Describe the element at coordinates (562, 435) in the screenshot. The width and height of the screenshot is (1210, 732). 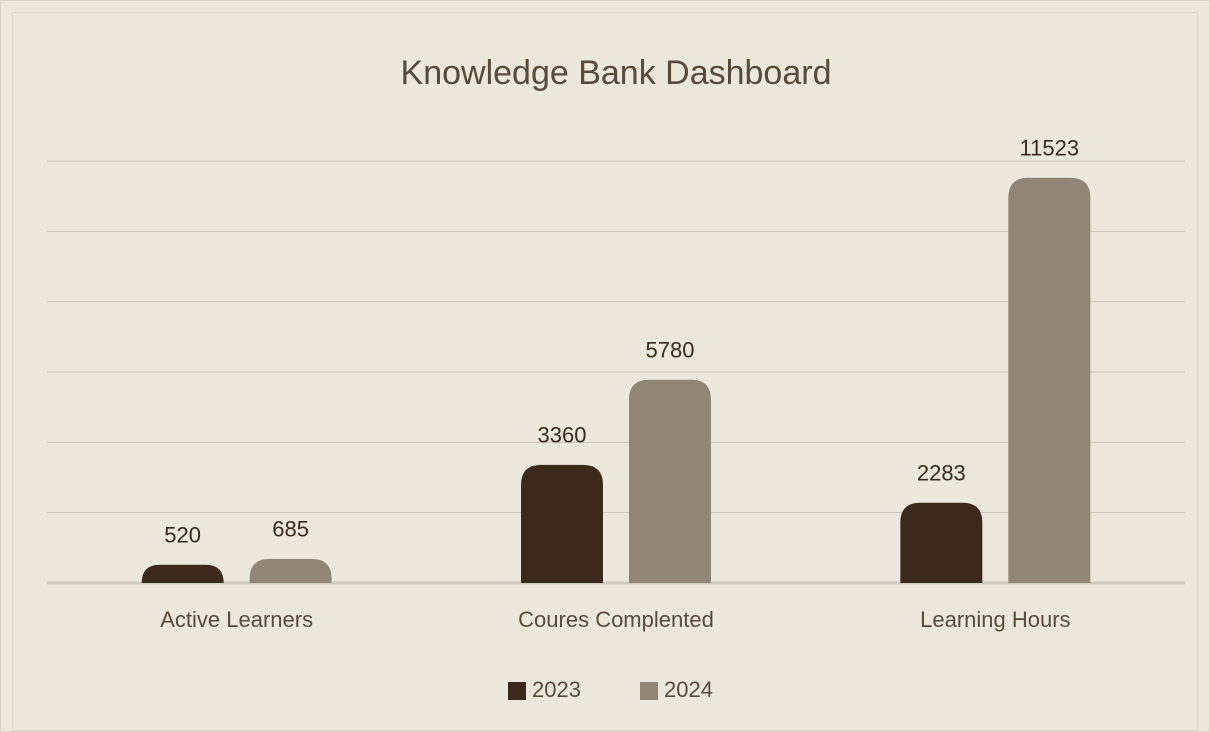
I see `value-label: 3360` at that location.